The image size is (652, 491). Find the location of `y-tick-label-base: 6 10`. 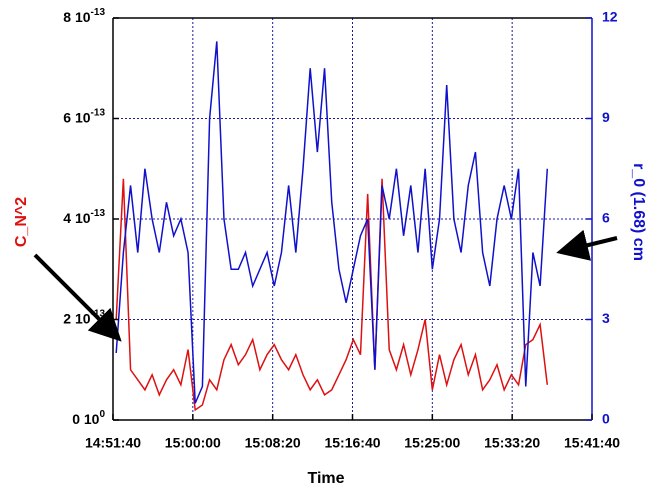

y-tick-label-base: 6 10 is located at coordinates (76, 117).